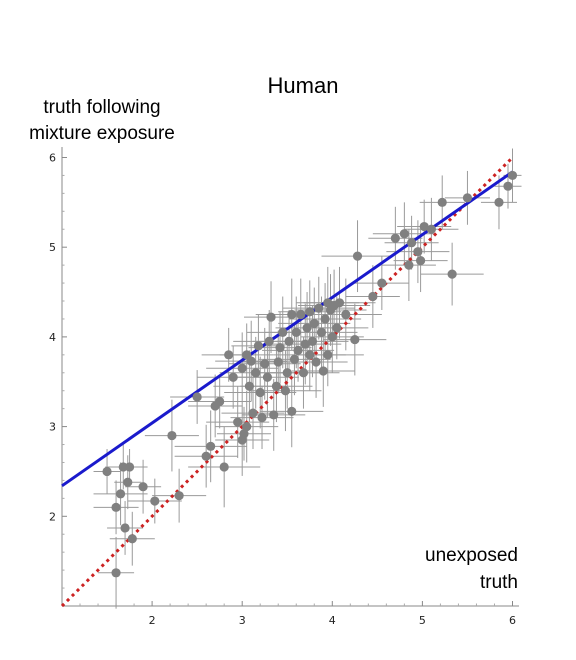  Describe the element at coordinates (471, 555) in the screenshot. I see `x-axis-label-line1: unexposed` at that location.